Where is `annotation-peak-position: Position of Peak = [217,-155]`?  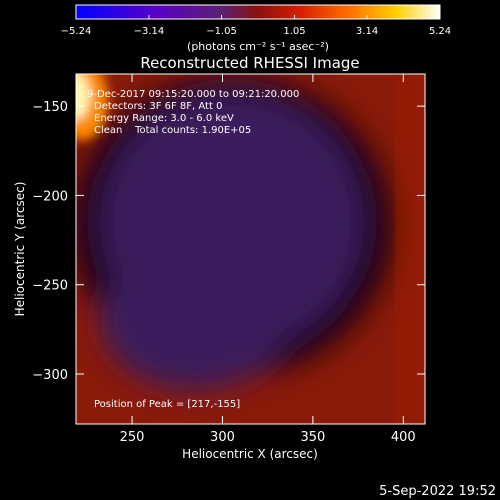
annotation-peak-position: Position of Peak = [217,-155] is located at coordinates (167, 404).